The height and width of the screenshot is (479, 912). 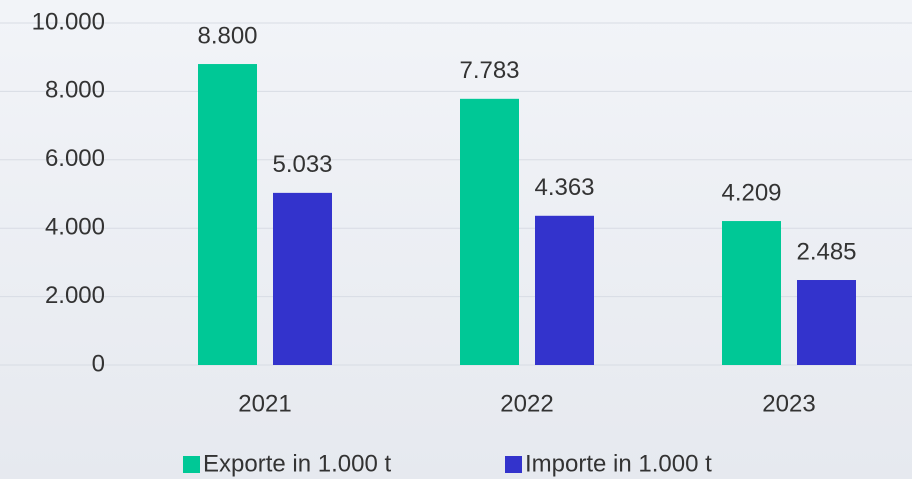 I want to click on y-tick-label: 4.000, so click(x=75, y=227).